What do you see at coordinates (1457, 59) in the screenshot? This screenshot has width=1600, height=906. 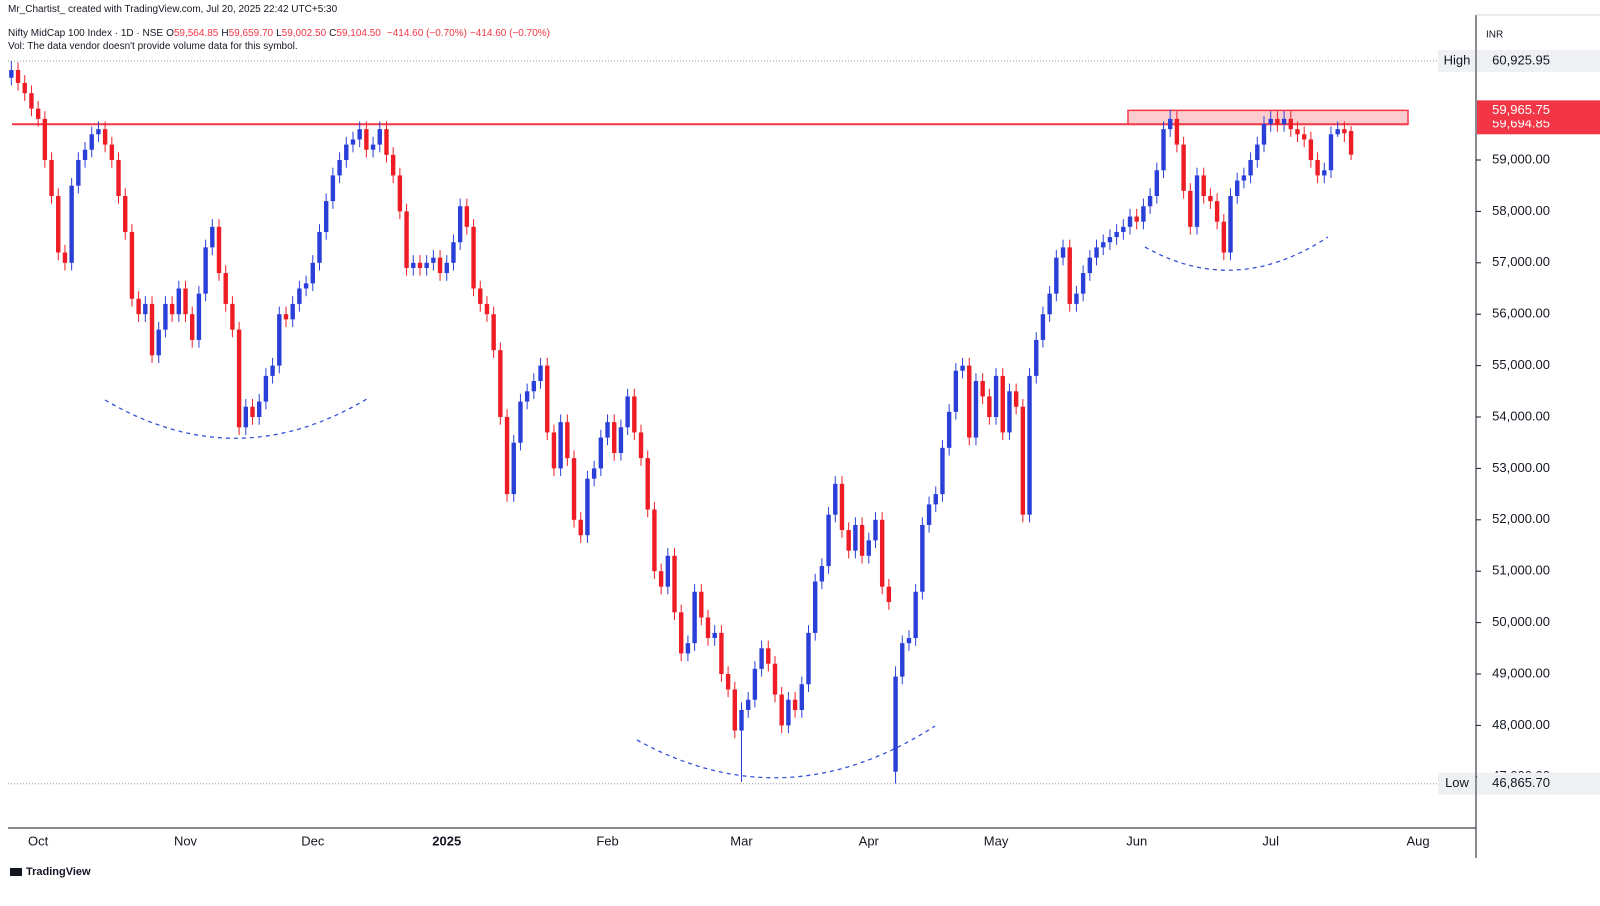 I see `high-tag: High` at bounding box center [1457, 59].